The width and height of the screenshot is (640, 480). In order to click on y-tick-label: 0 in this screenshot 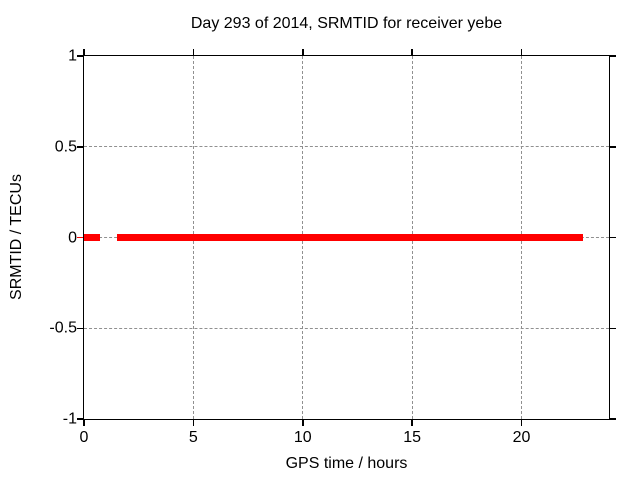, I will do `click(72, 237)`.